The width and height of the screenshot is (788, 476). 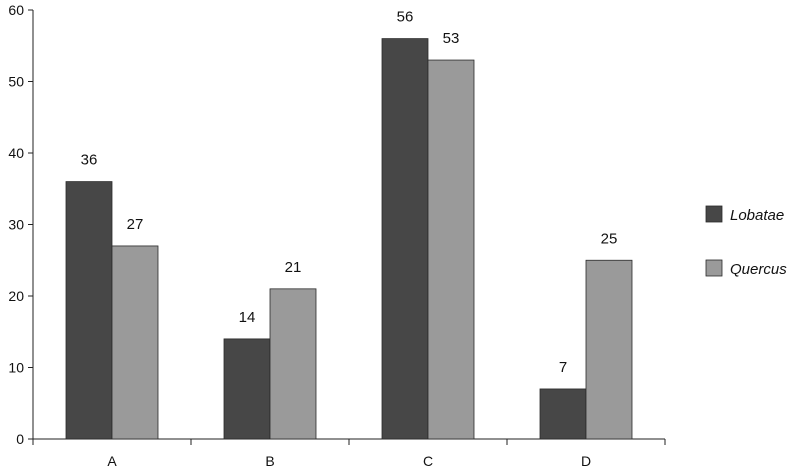 What do you see at coordinates (758, 269) in the screenshot?
I see `legend-label: Quercus` at bounding box center [758, 269].